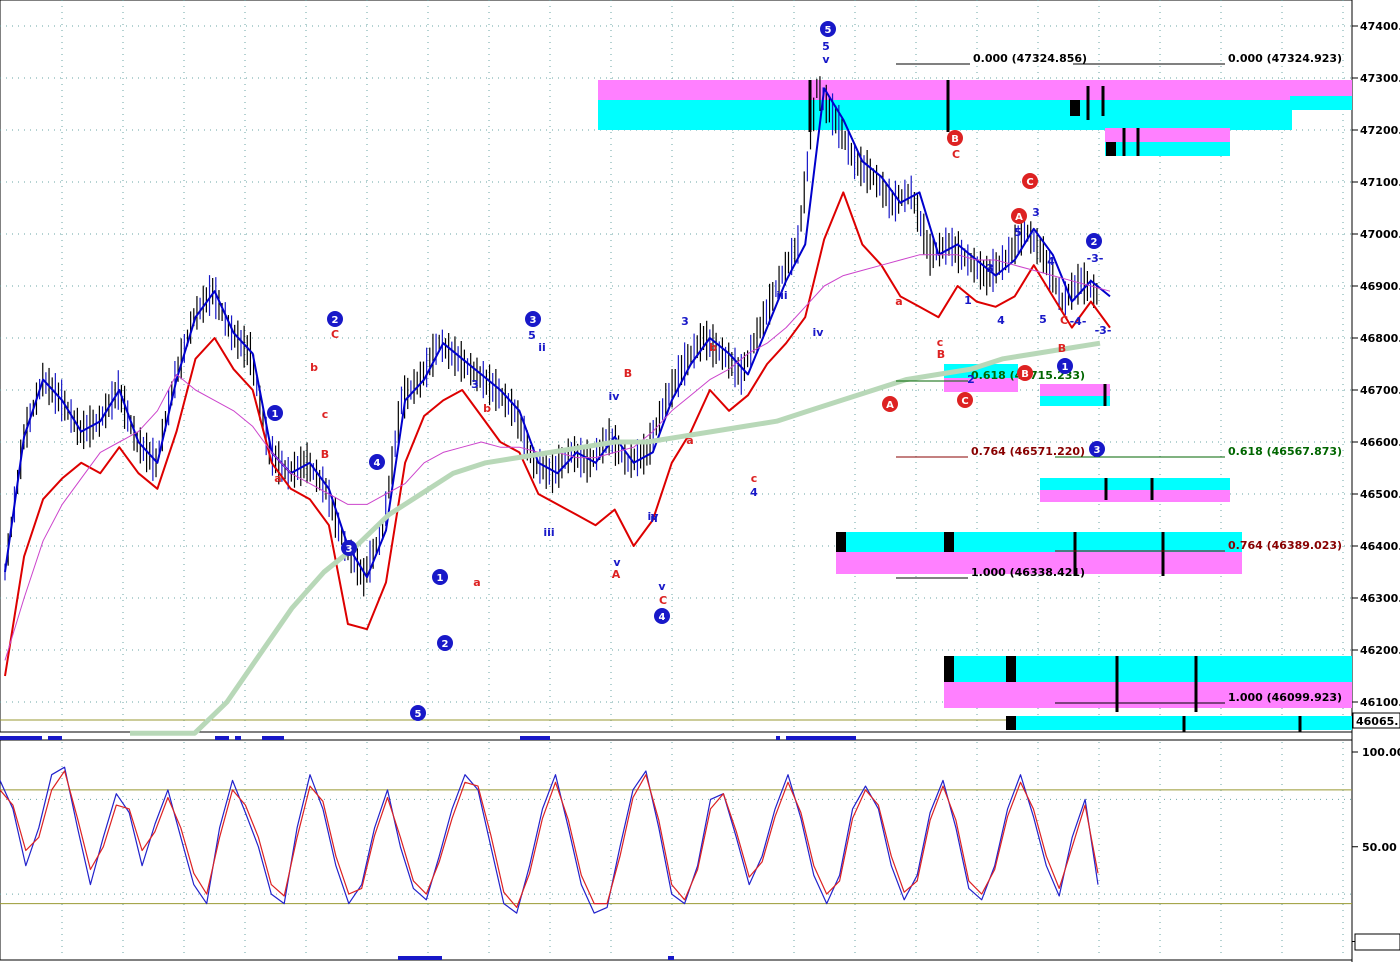 This screenshot has height=962, width=1400. What do you see at coordinates (1379, 847) in the screenshot?
I see `osc-y-tick-label: 50.00` at bounding box center [1379, 847].